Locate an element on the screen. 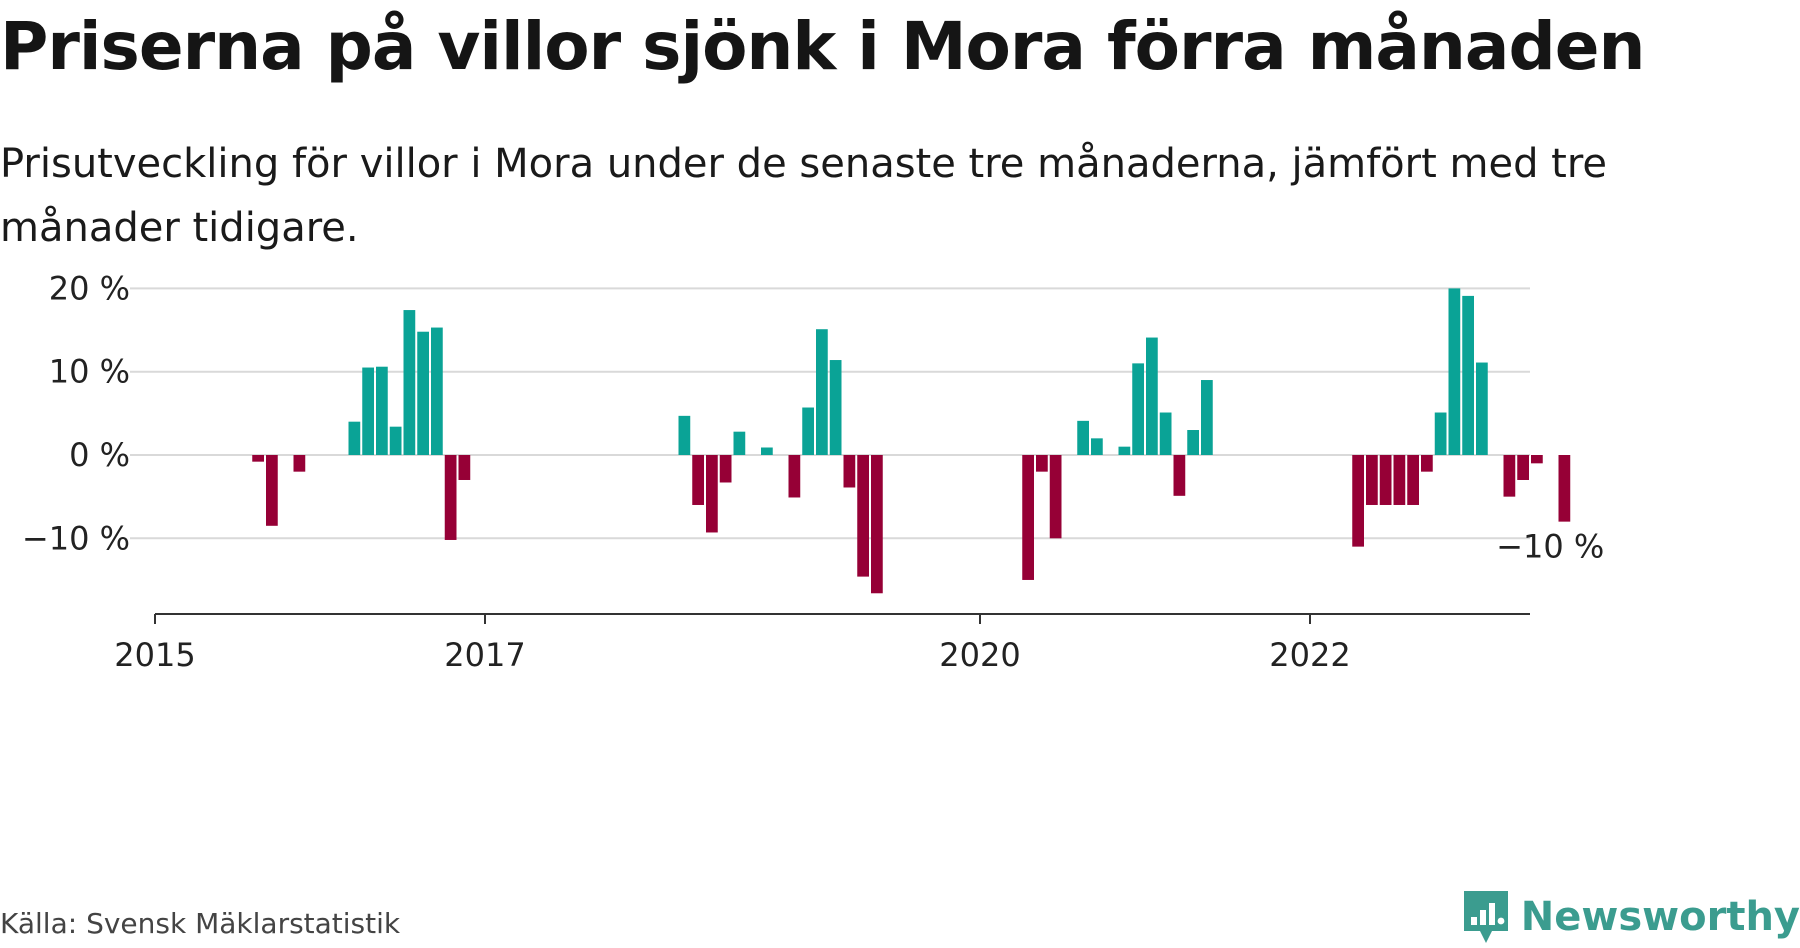  x-tick-label: 2022 is located at coordinates (1309, 655).